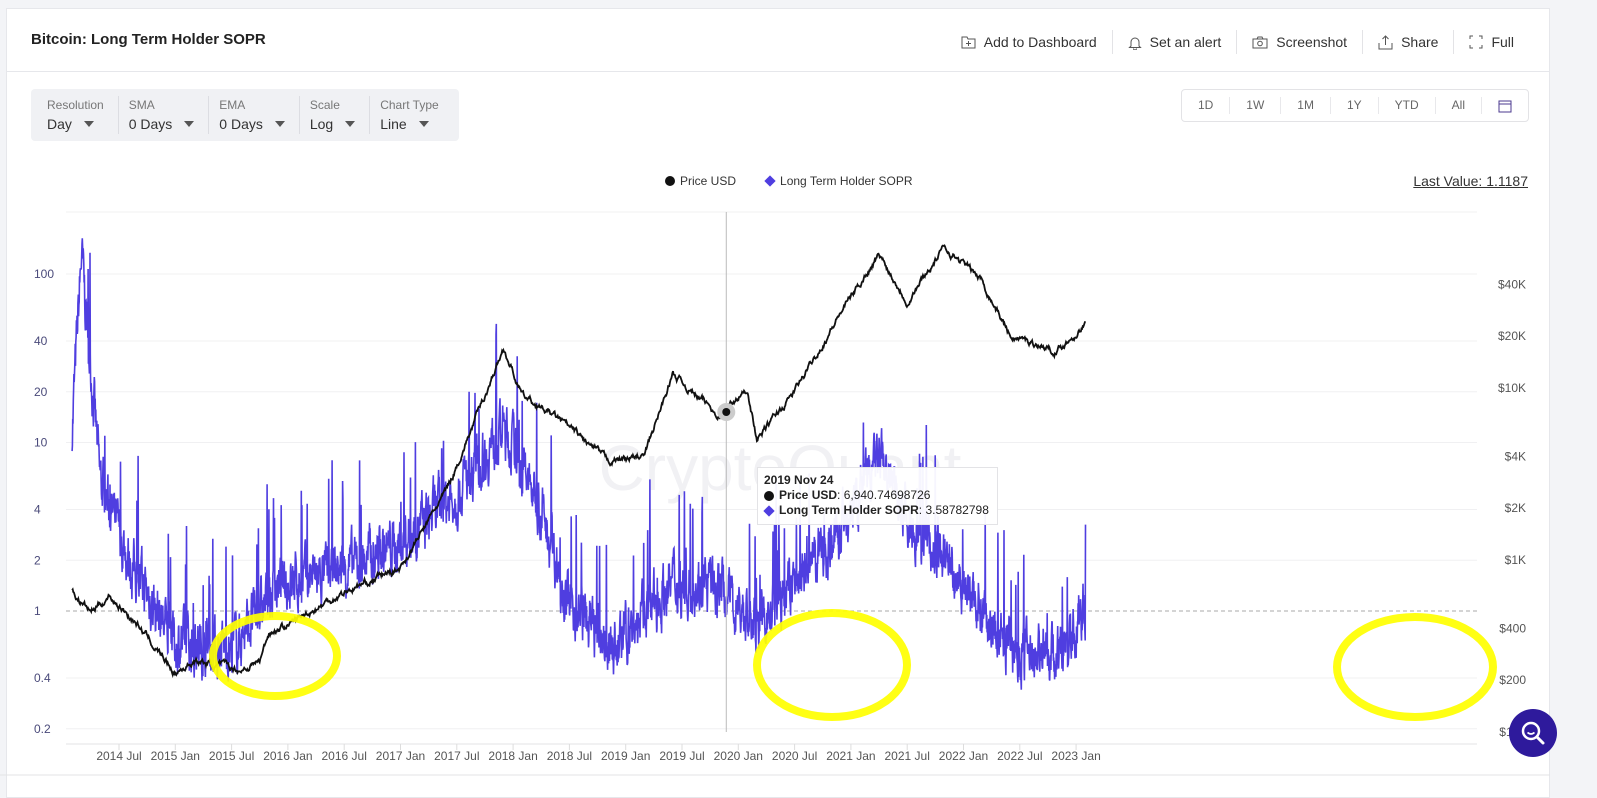 This screenshot has width=1597, height=798. What do you see at coordinates (59, 124) in the screenshot?
I see `resolution-value: Day` at bounding box center [59, 124].